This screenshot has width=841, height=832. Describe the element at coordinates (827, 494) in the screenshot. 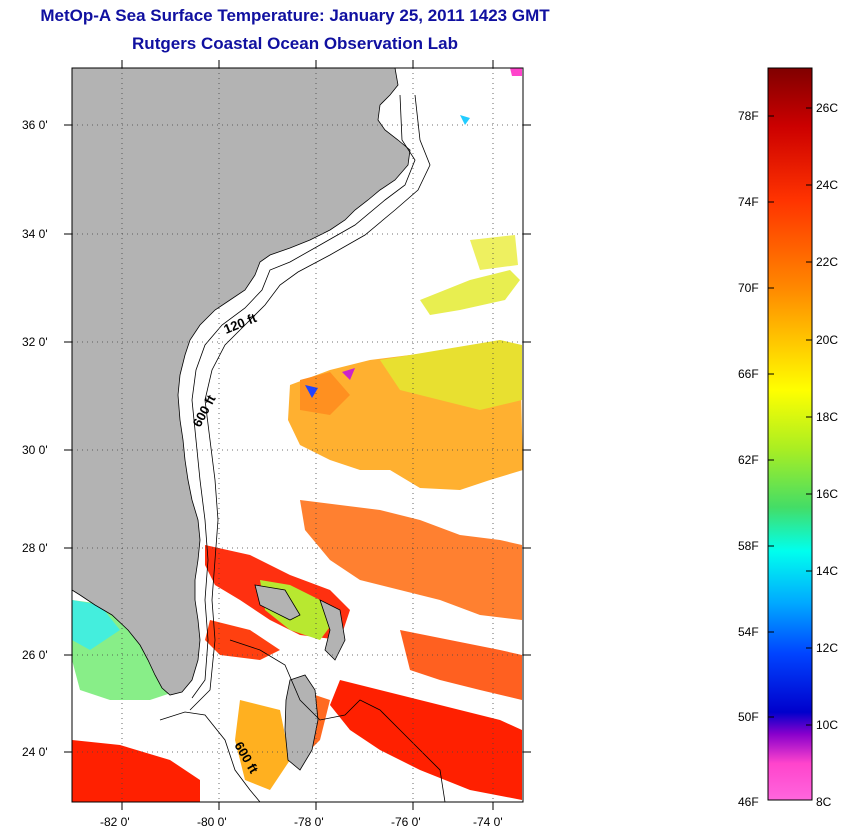

I see `cb-c-16: 16C` at that location.